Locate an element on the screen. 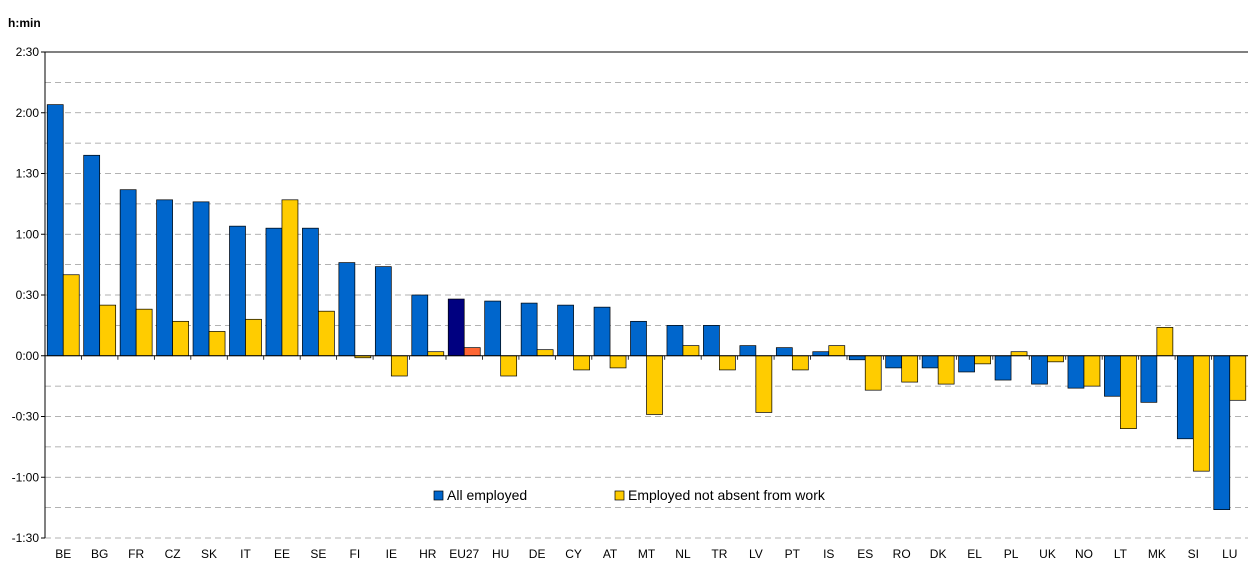 This screenshot has width=1250, height=568. x-tick-label: NO is located at coordinates (1084, 554).